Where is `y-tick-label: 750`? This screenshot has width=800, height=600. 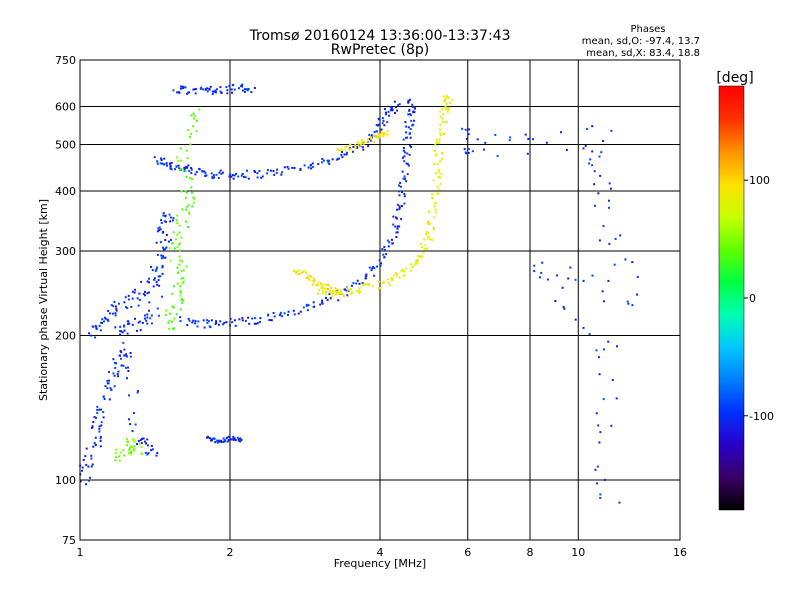
y-tick-label: 750 is located at coordinates (65, 60).